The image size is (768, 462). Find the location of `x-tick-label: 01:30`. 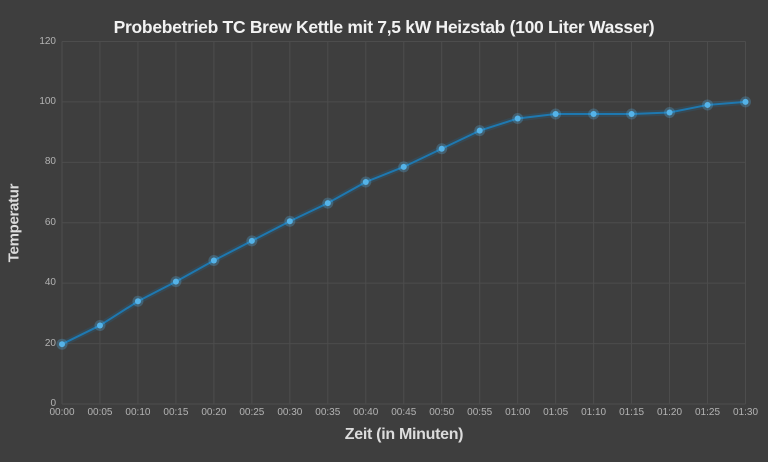

x-tick-label: 01:30 is located at coordinates (745, 412).